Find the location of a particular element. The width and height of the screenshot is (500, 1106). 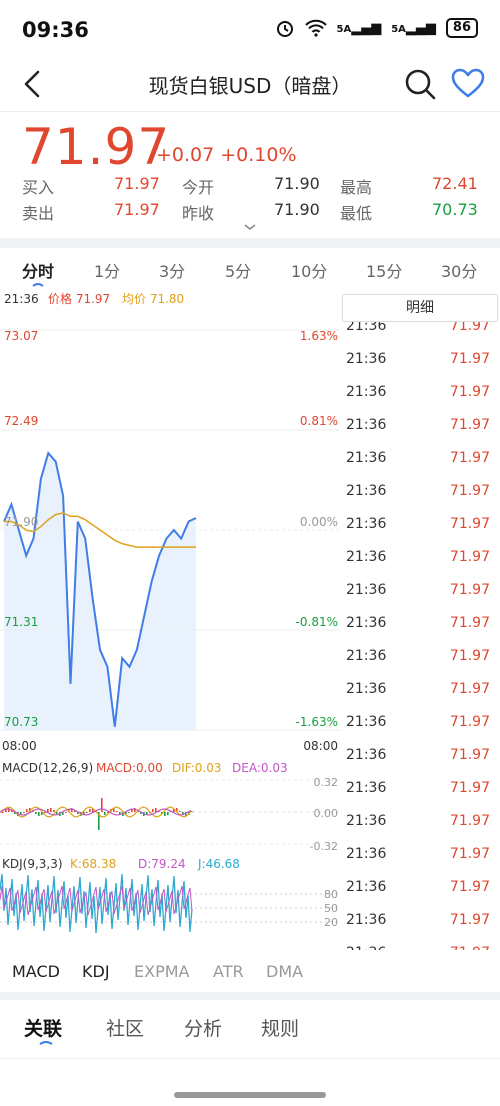

tab-15min: 15分 is located at coordinates (384, 271).